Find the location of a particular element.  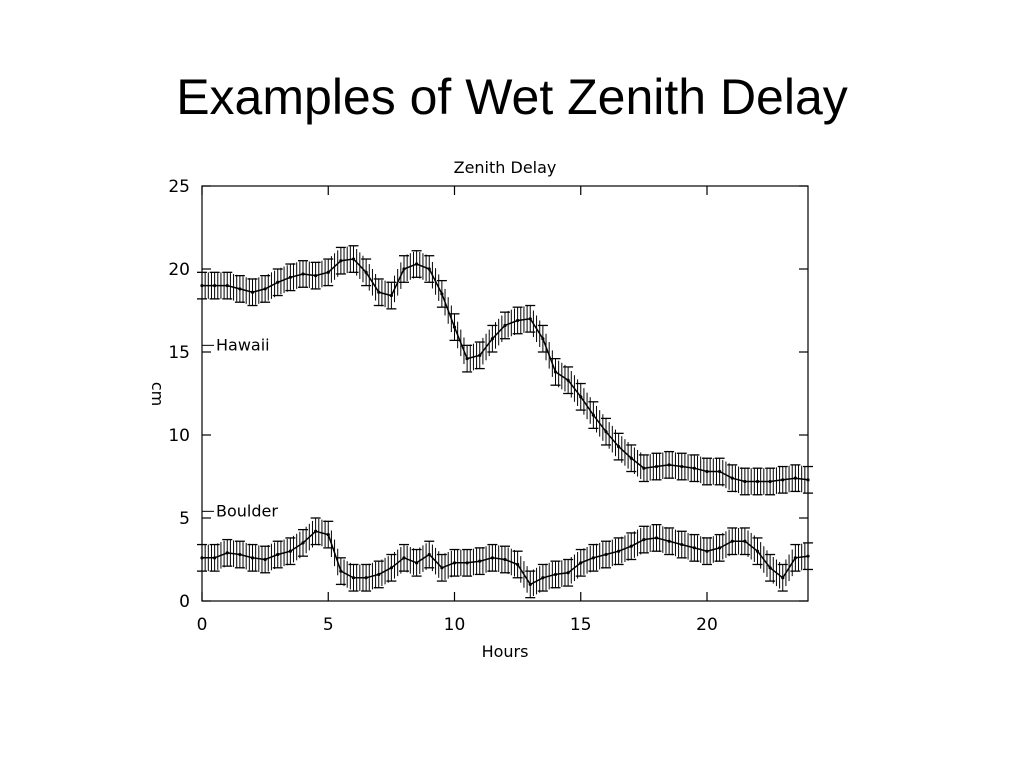

series-boulder: Boulder is located at coordinates (505, 550).